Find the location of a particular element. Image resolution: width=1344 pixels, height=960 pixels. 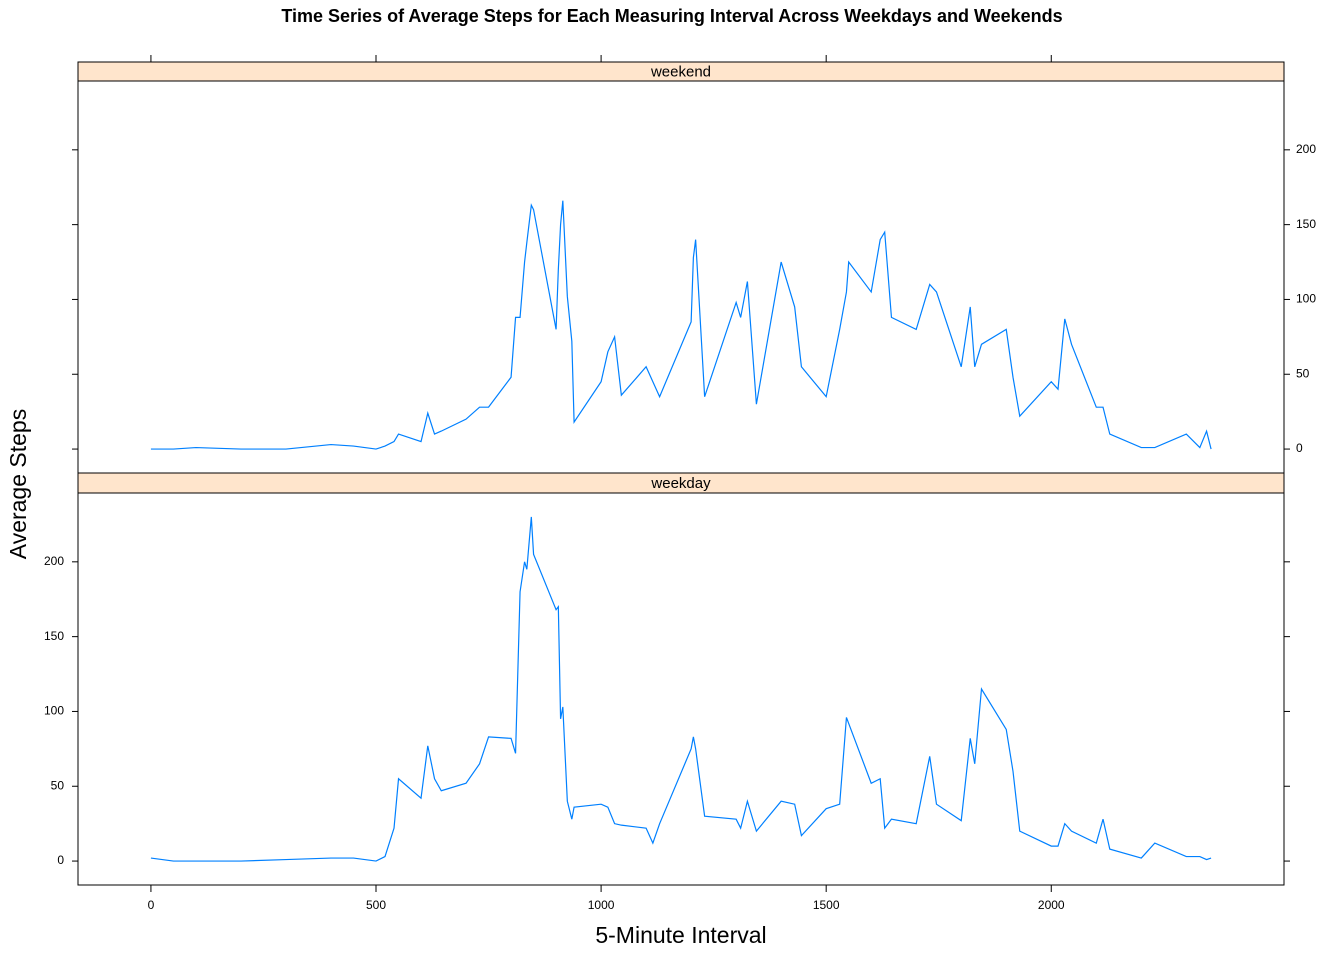

strip-label: weekday is located at coordinates (680, 483).